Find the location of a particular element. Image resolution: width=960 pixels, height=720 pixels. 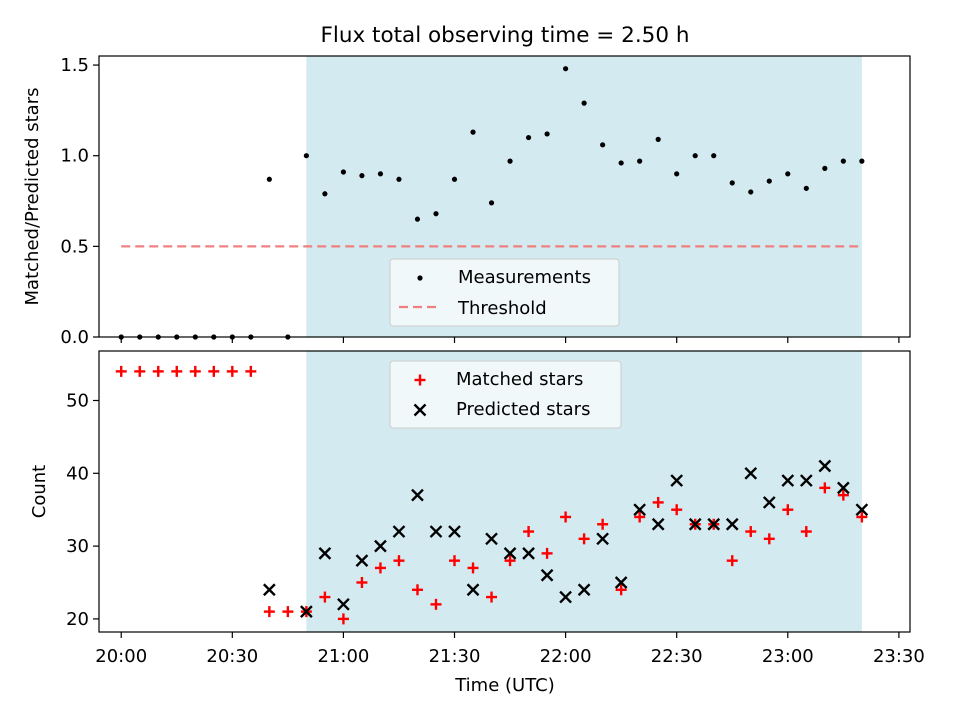

x-tick-label: 21:00 is located at coordinates (343, 656).